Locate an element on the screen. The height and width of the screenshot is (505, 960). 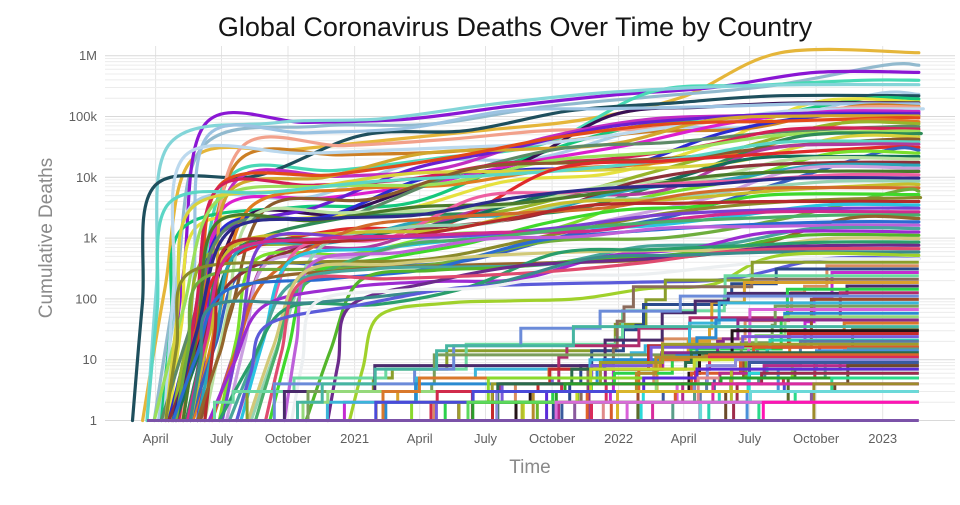
y-tick-label: 1k is located at coordinates (90, 238).